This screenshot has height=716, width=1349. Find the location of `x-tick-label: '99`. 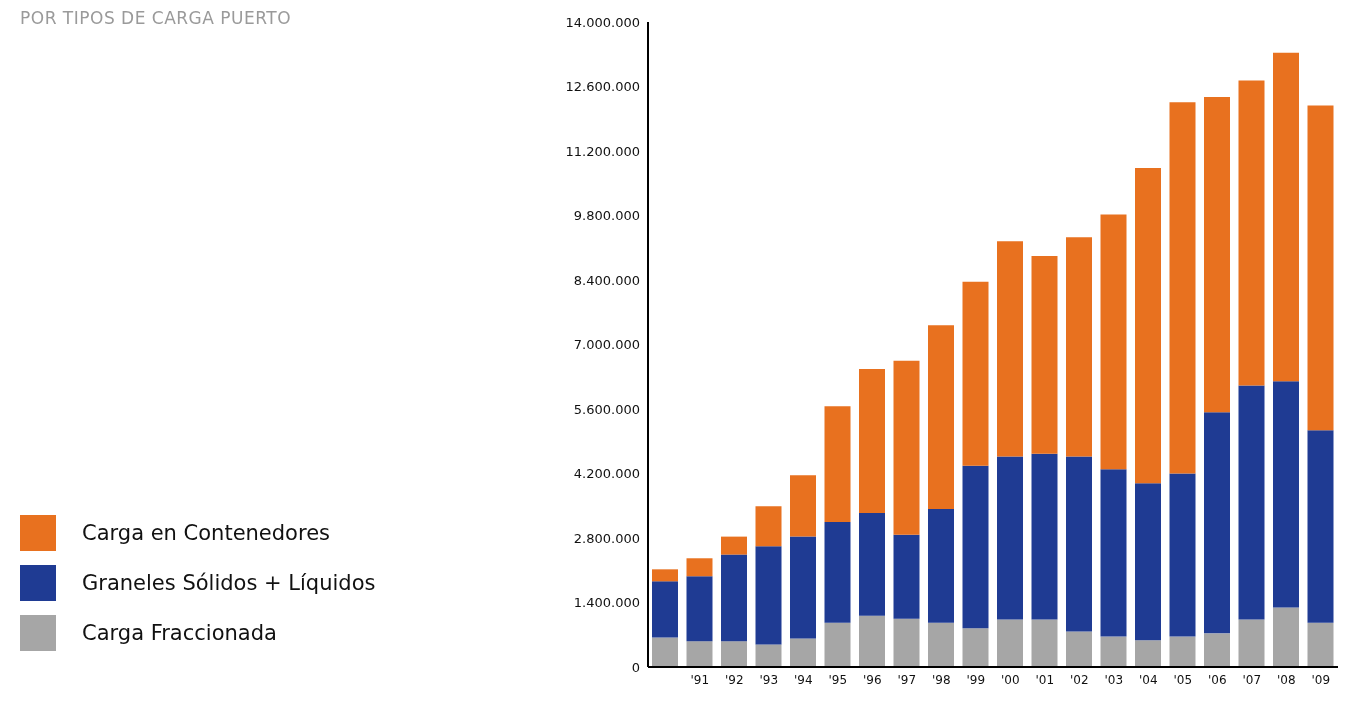

x-tick-label: '99 is located at coordinates (976, 679).